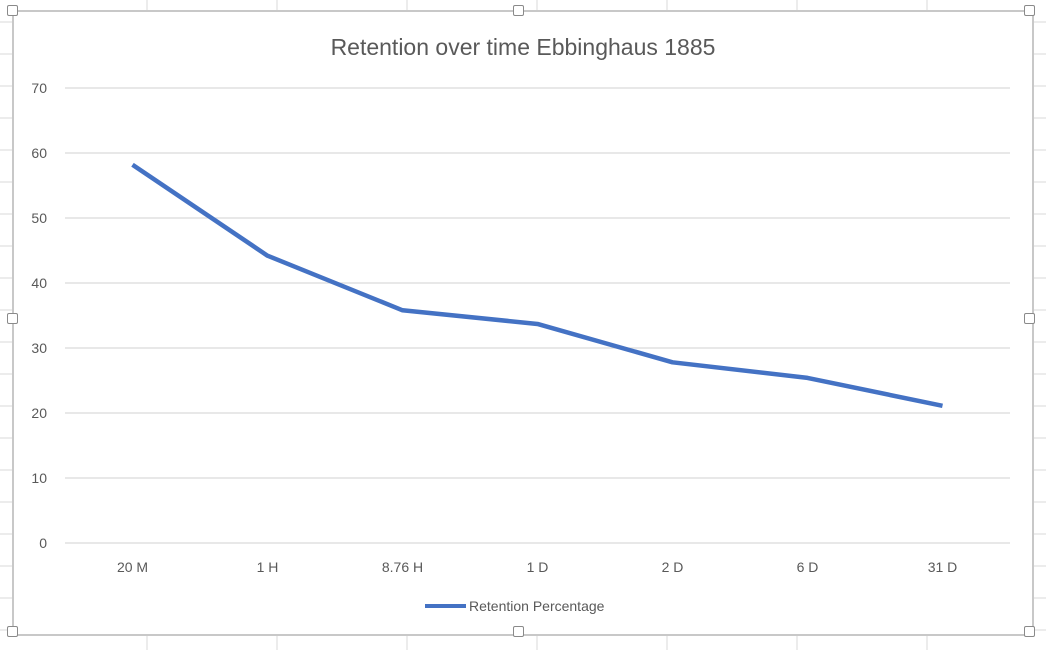 The width and height of the screenshot is (1046, 650). What do you see at coordinates (39, 413) in the screenshot?
I see `y-tick-label: 20` at bounding box center [39, 413].